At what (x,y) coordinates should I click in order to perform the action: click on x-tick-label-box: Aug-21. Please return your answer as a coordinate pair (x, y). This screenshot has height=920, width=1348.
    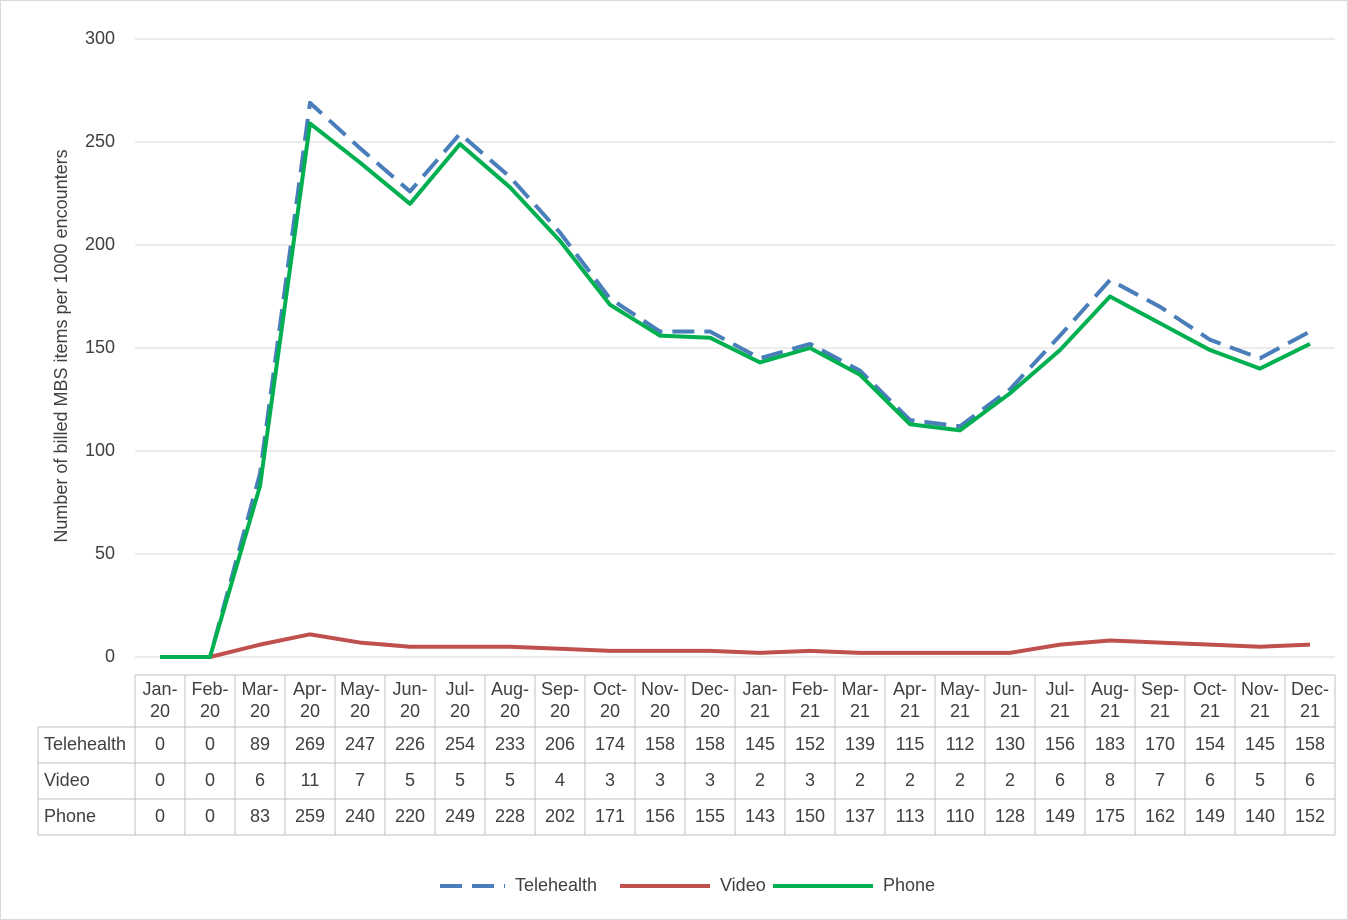
    Looking at the image, I should click on (1110, 700).